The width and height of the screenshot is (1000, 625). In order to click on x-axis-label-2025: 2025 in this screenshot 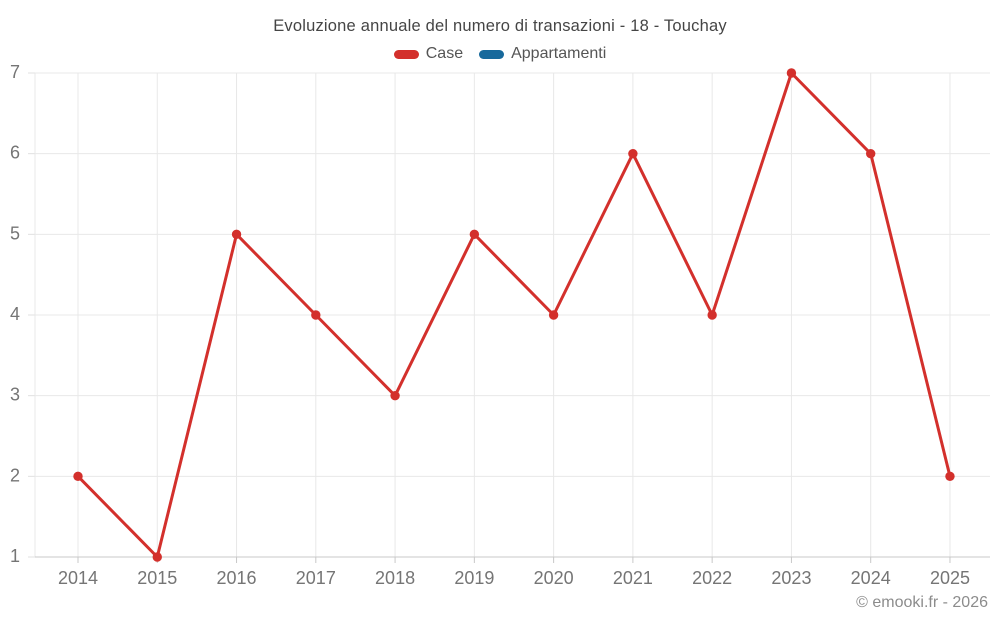, I will do `click(950, 578)`.